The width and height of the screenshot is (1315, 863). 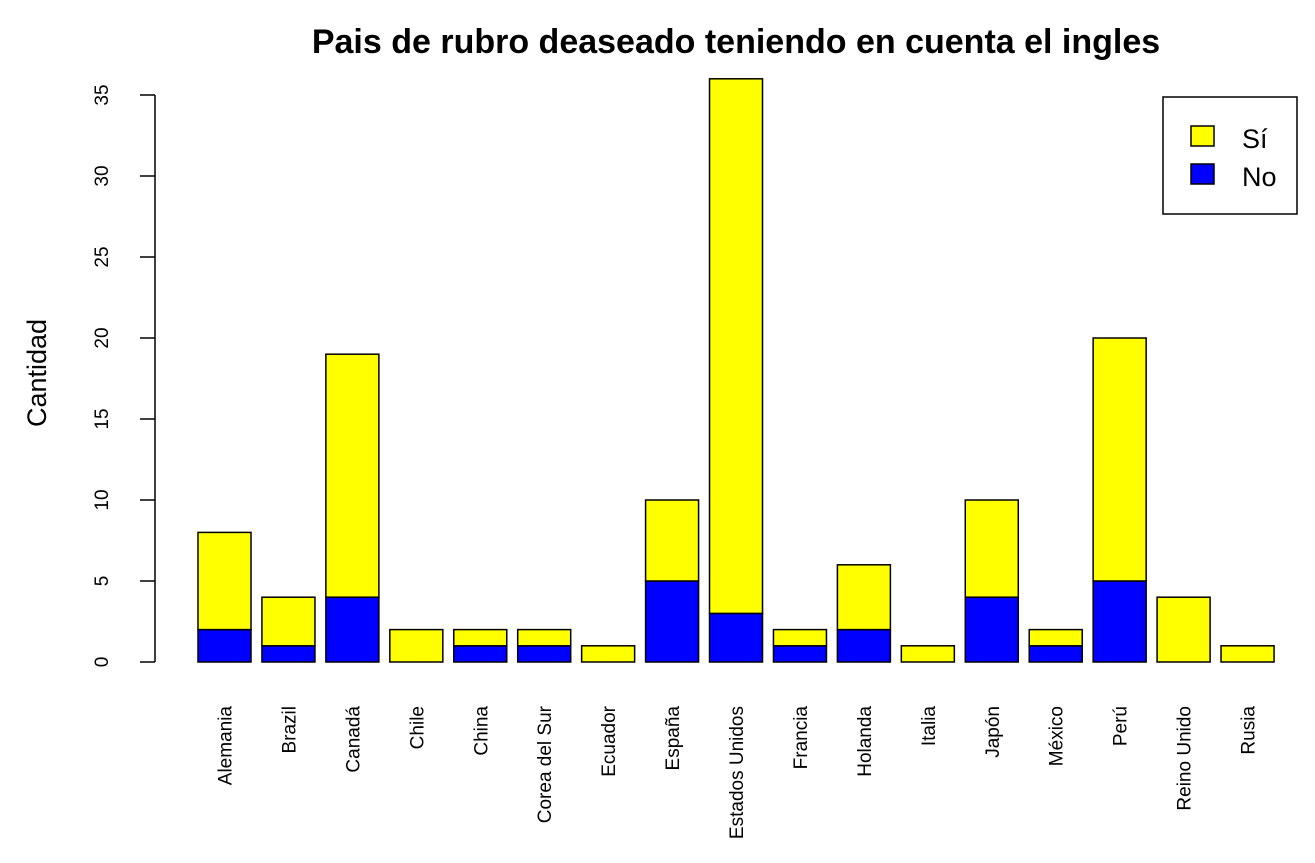 I want to click on x-tick-label: Estados Unidos, so click(x=737, y=772).